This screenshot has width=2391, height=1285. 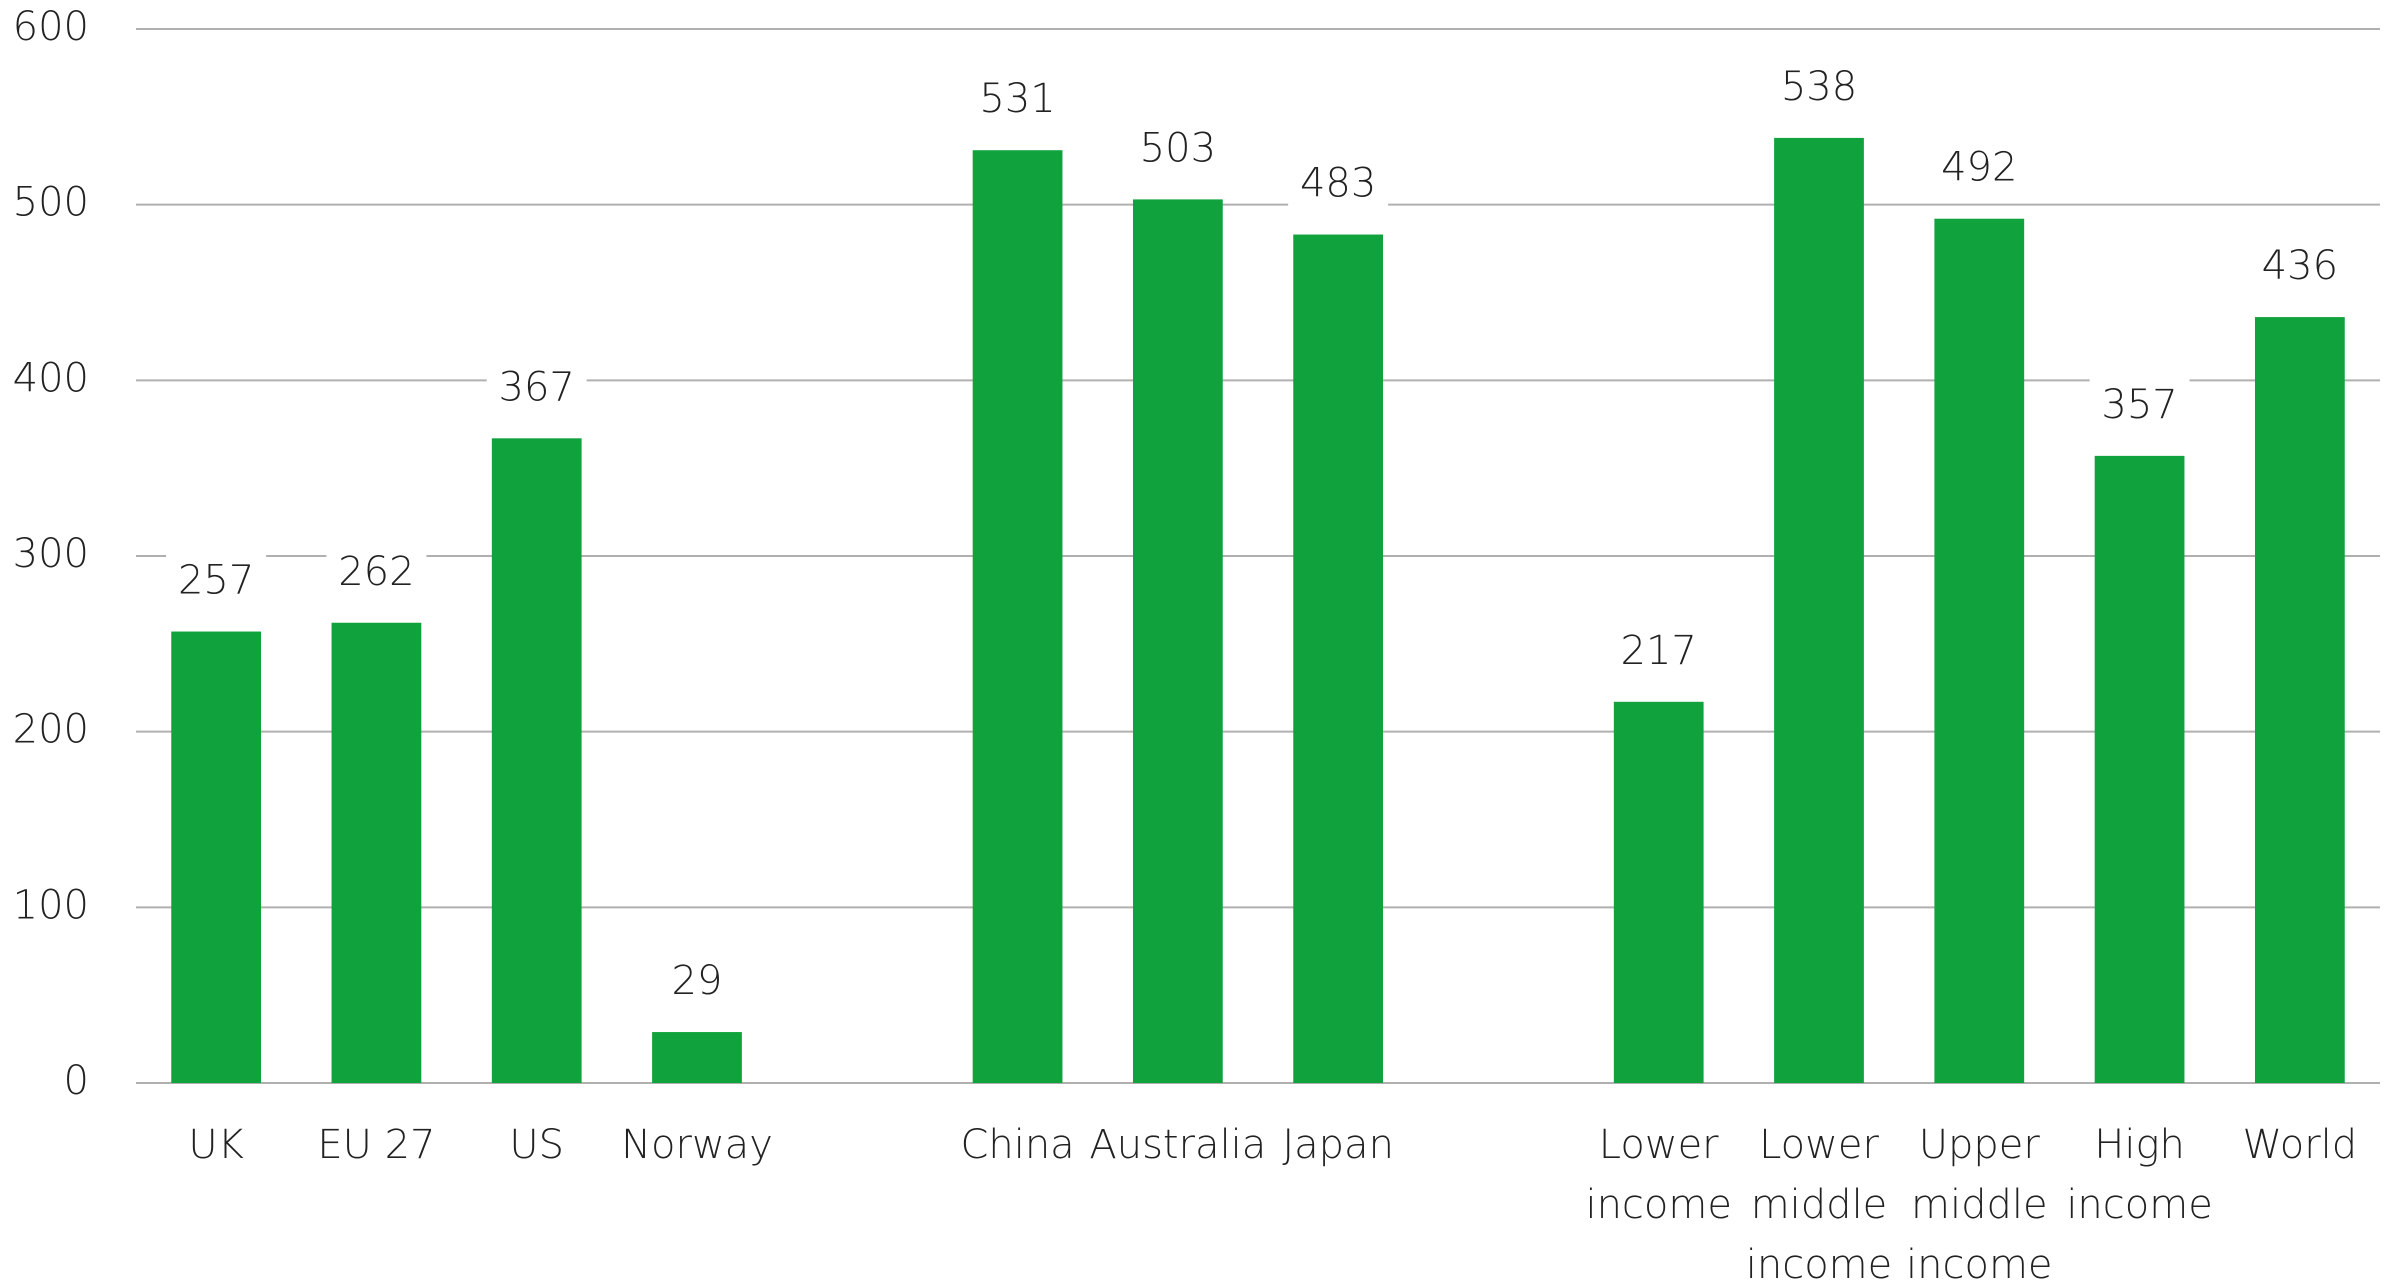 What do you see at coordinates (51, 554) in the screenshot?
I see `y-tick-label: 300` at bounding box center [51, 554].